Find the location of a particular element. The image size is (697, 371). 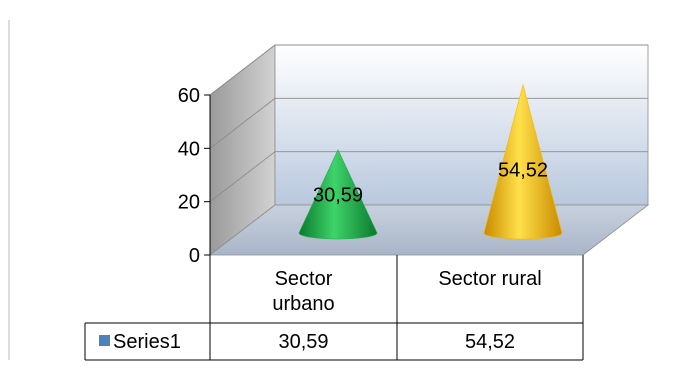

y-tick-label: 60 is located at coordinates (189, 96).